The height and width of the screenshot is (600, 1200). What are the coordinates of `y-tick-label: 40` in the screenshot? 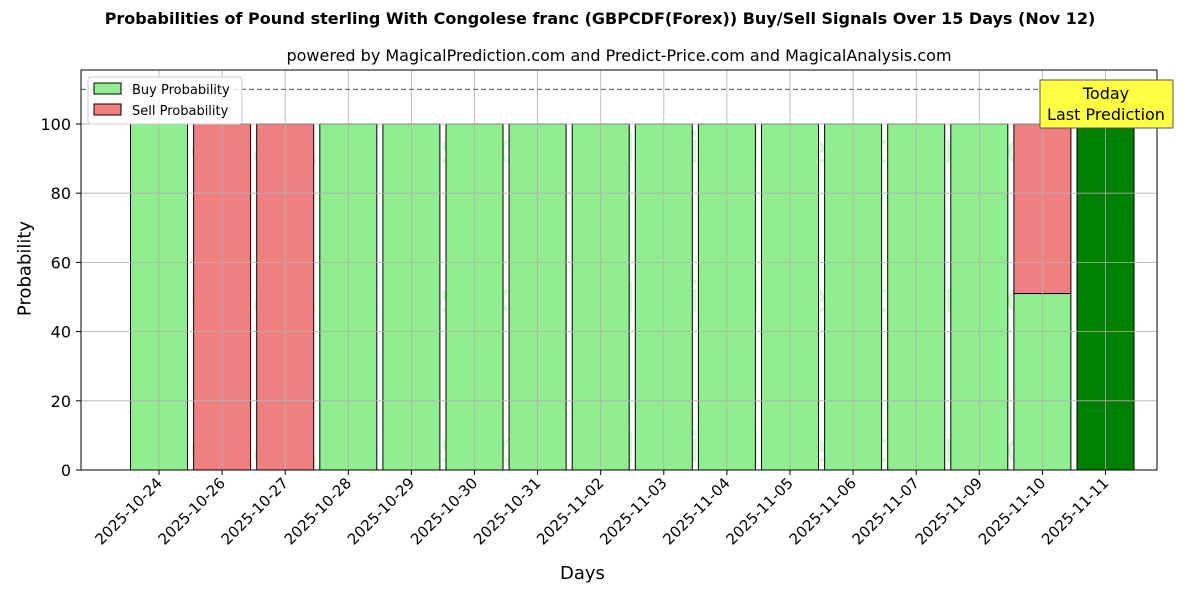 It's located at (61, 332).